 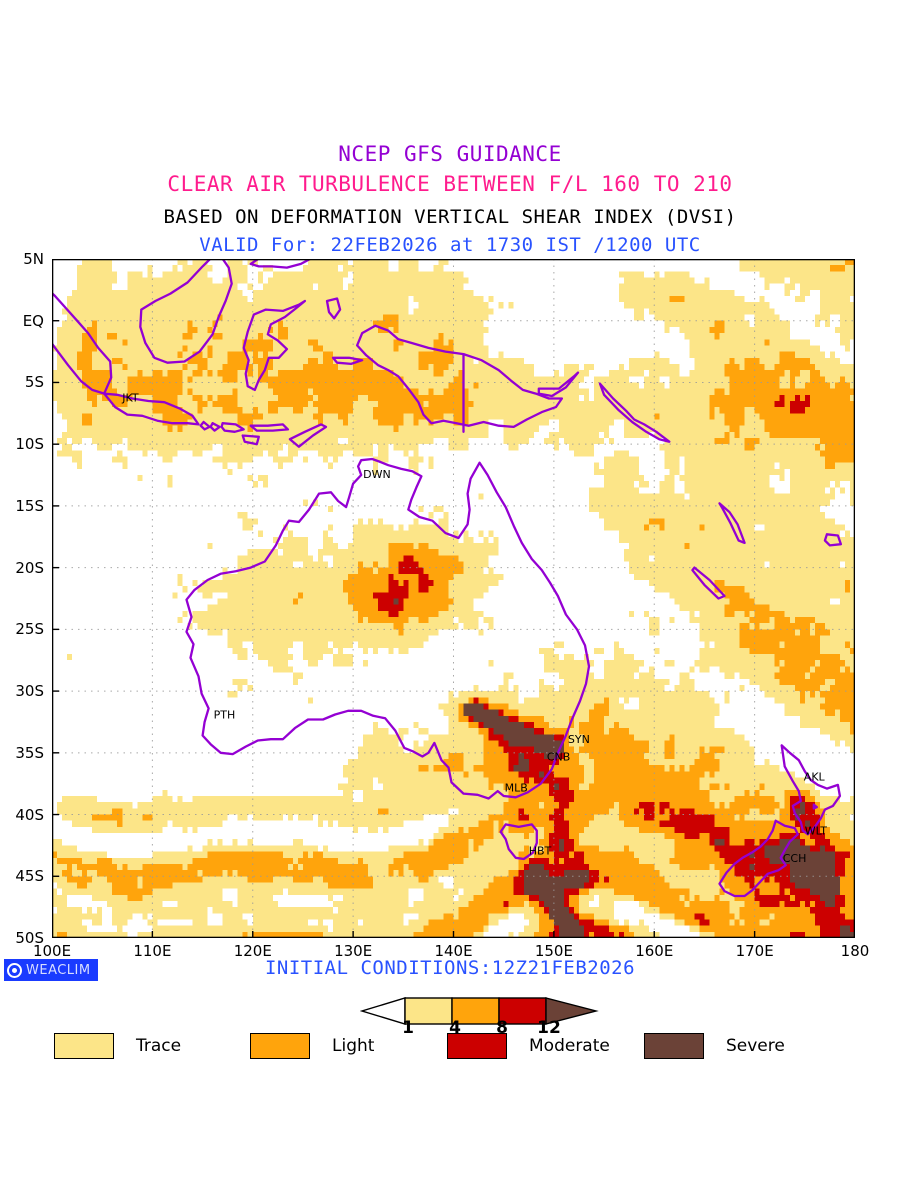 What do you see at coordinates (29, 567) in the screenshot?
I see `lat-tick-label: 20S` at bounding box center [29, 567].